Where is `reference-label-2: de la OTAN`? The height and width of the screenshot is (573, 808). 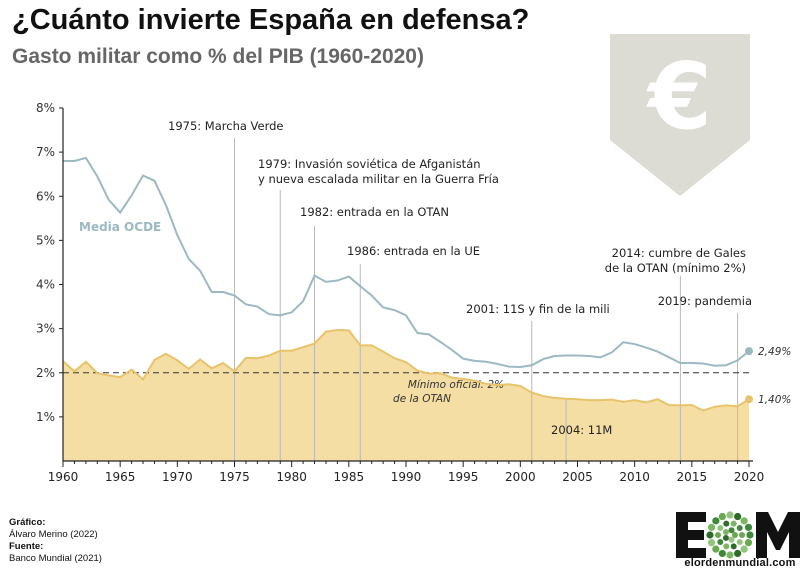 reference-label-2: de la OTAN is located at coordinates (422, 399).